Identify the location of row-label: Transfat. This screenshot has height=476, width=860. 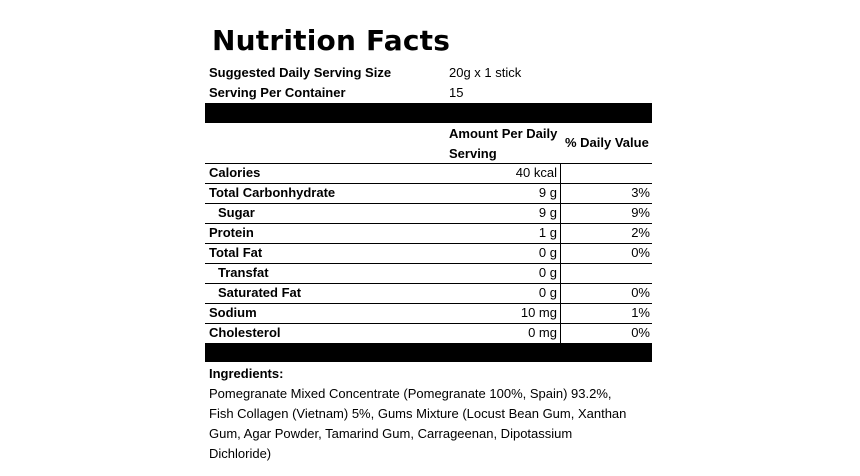
(243, 272).